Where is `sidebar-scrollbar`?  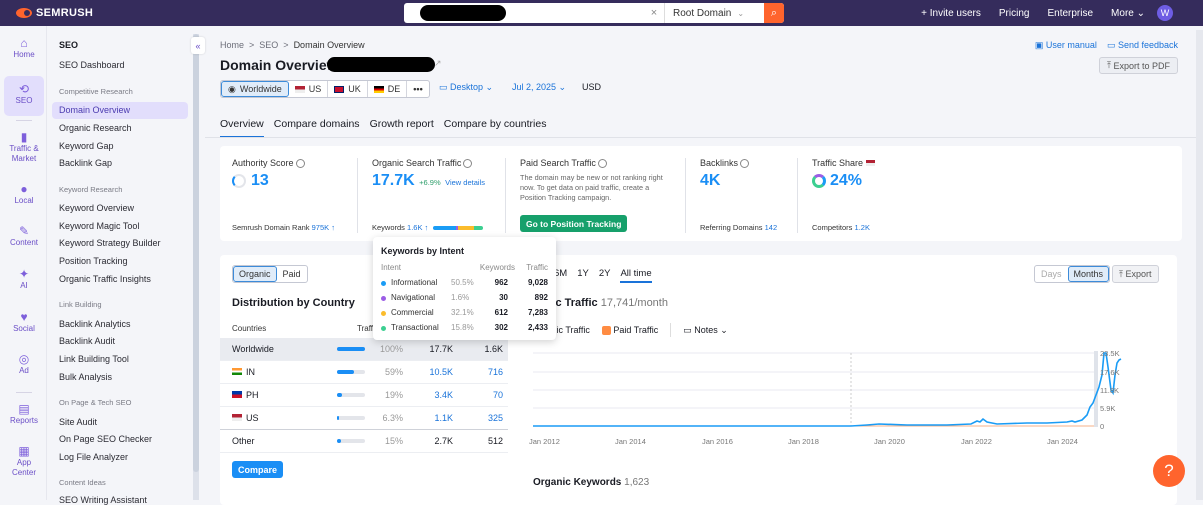 sidebar-scrollbar is located at coordinates (196, 253).